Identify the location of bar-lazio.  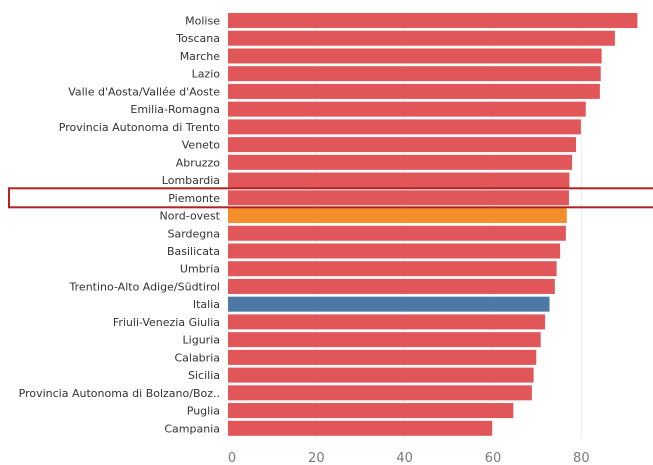
(414, 74).